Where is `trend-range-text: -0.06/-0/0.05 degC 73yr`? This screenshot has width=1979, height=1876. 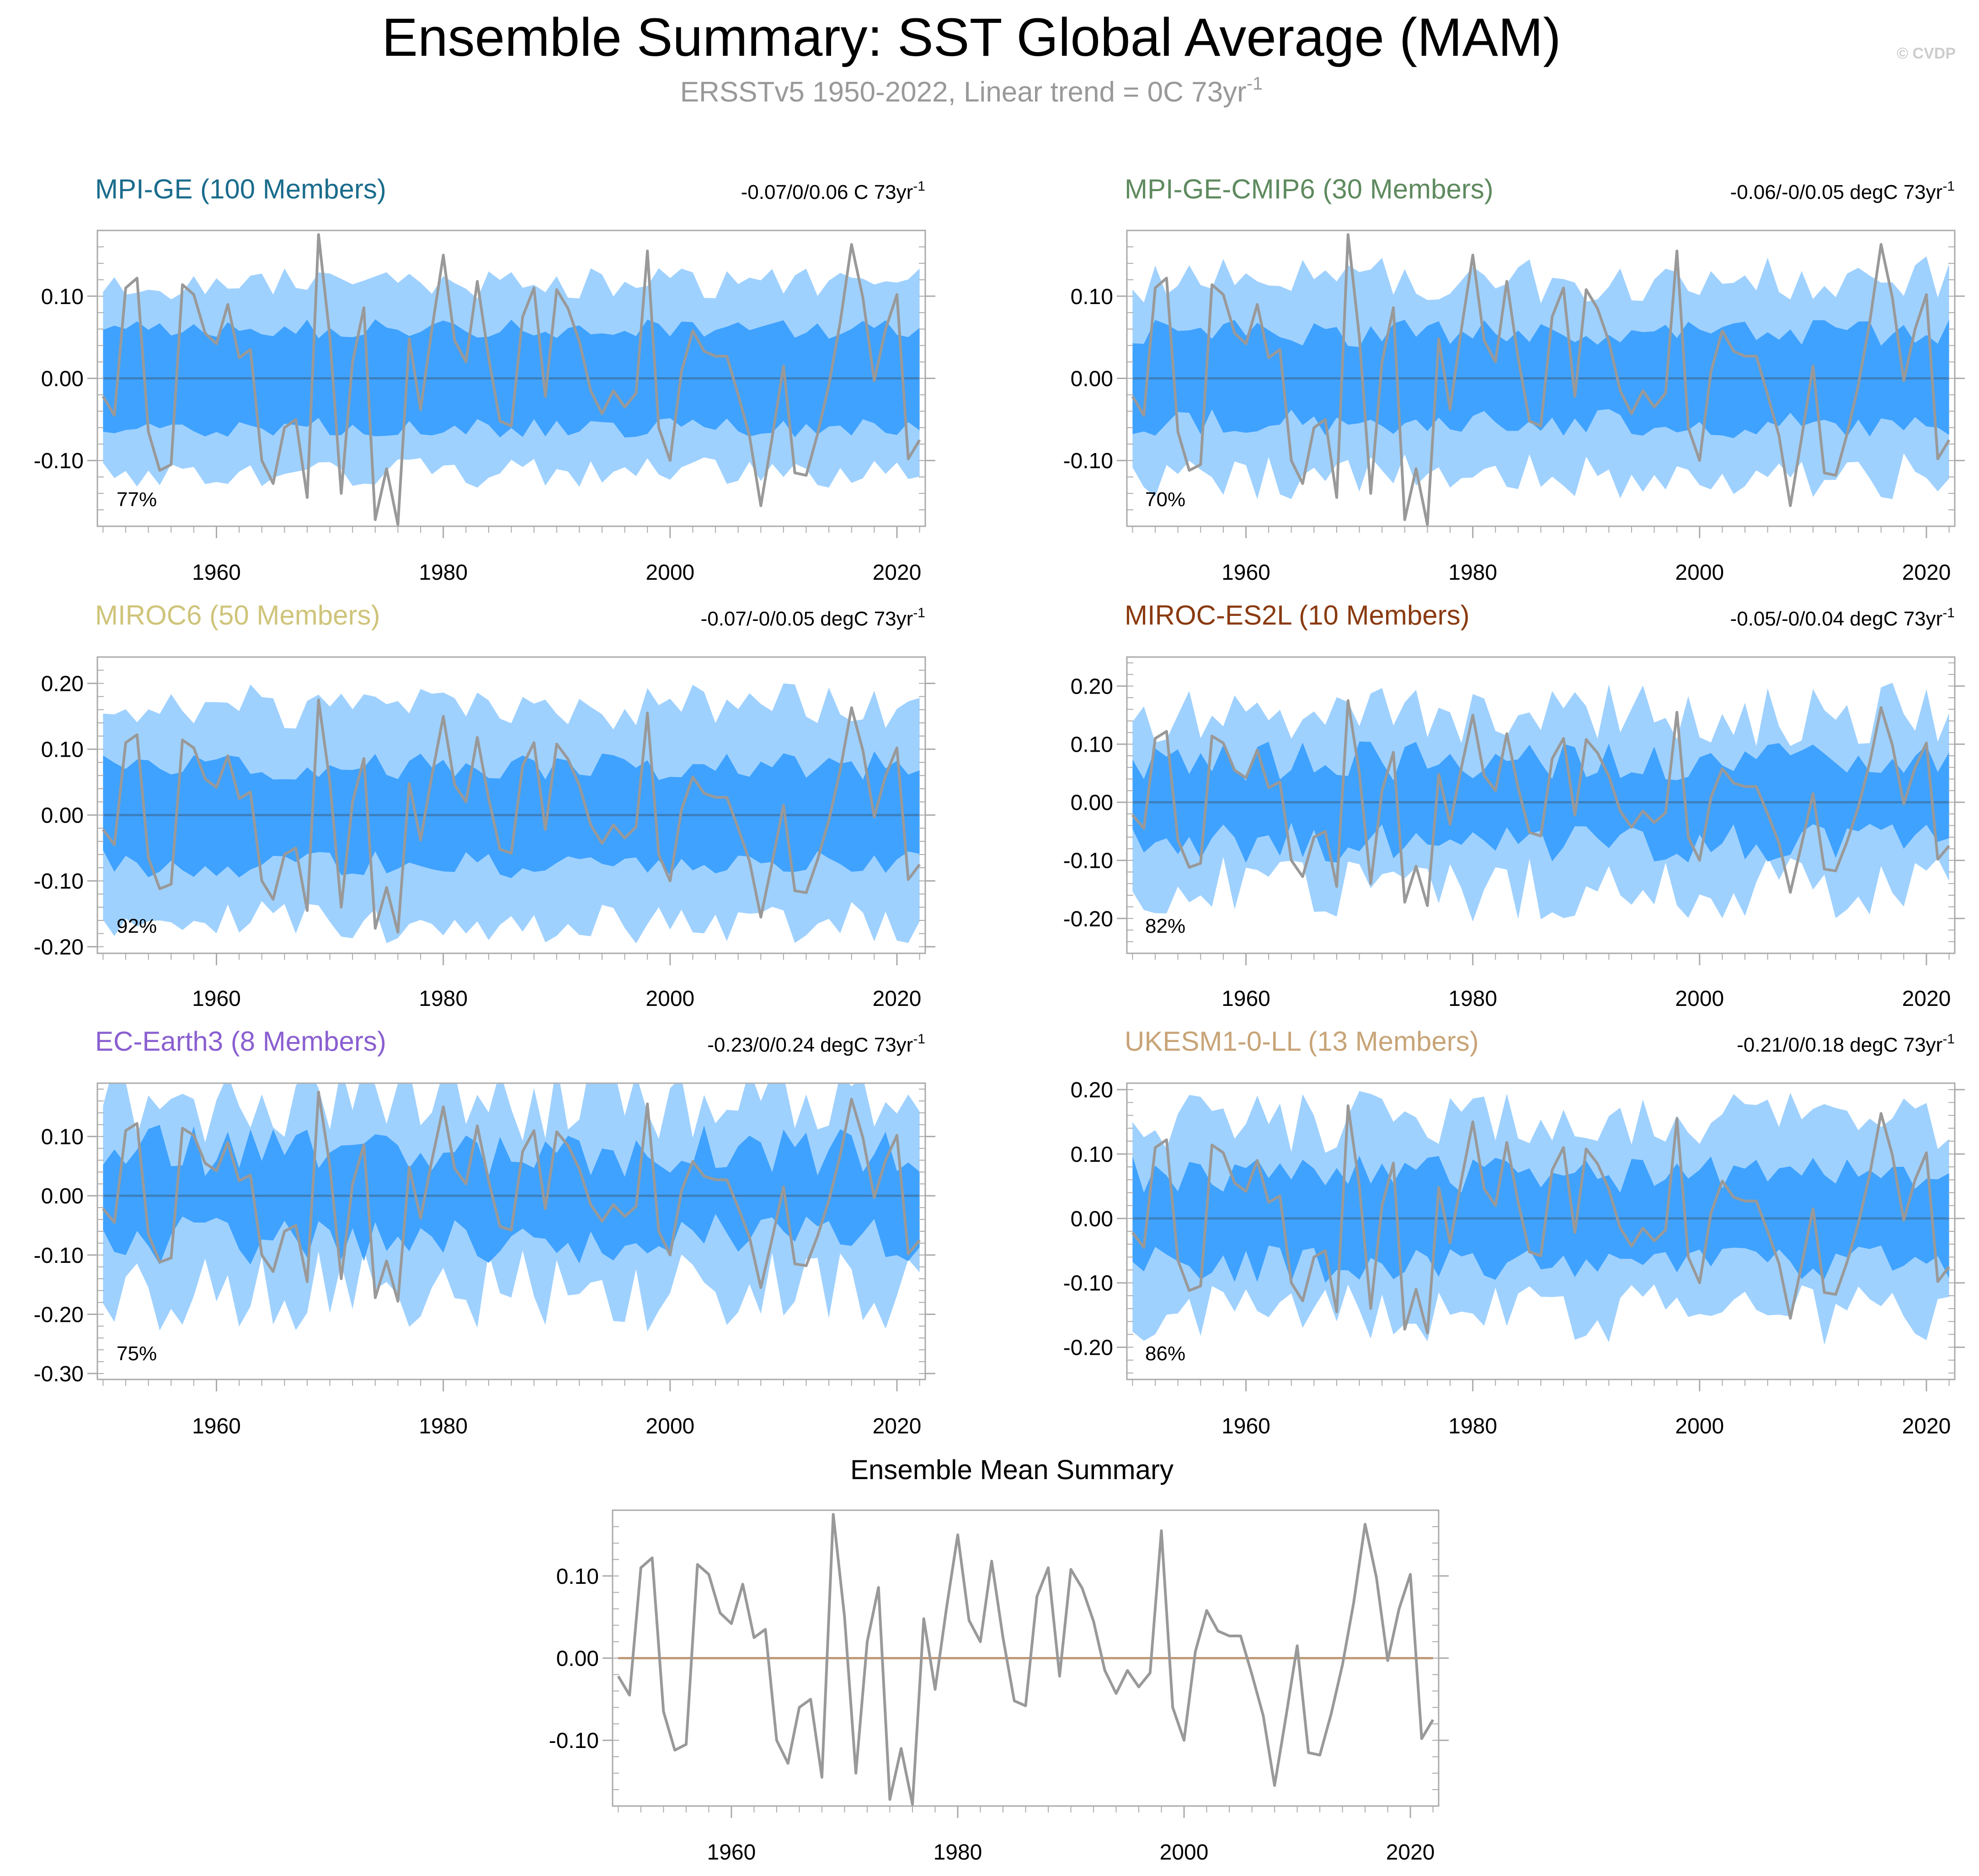 trend-range-text: -0.06/-0/0.05 degC 73yr is located at coordinates (1836, 192).